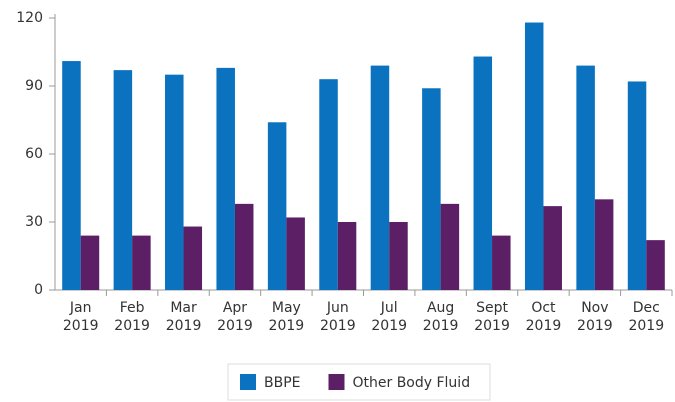 This screenshot has height=402, width=675. What do you see at coordinates (492, 308) in the screenshot?
I see `x-tick-label-line: Sept` at bounding box center [492, 308].